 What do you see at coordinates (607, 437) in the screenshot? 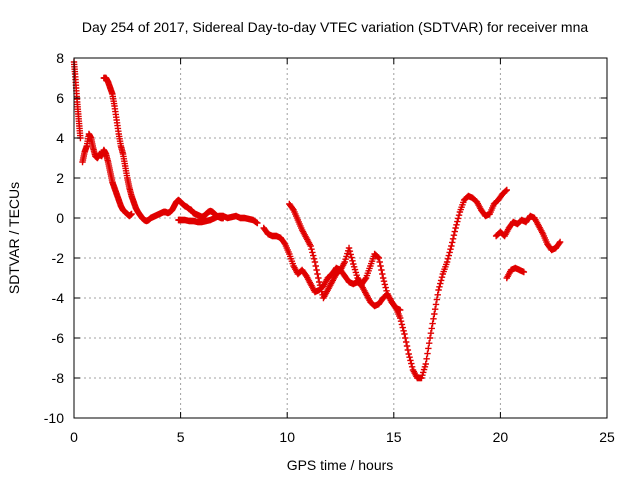
I see `x-tick-label: 25` at bounding box center [607, 437].